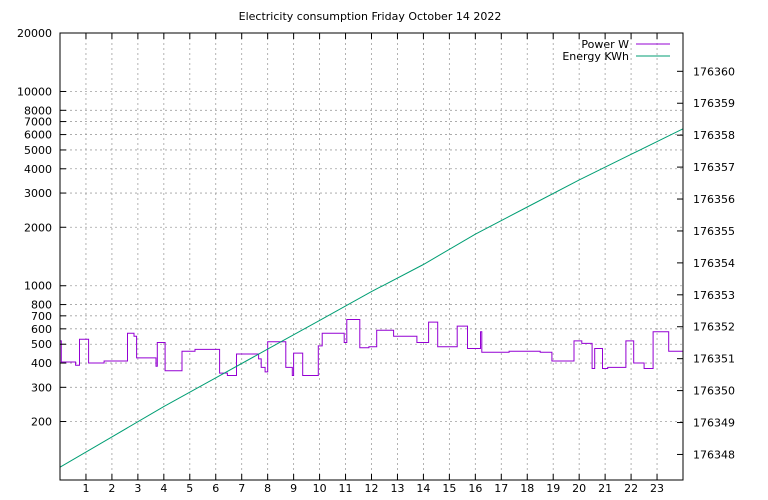  What do you see at coordinates (714, 167) in the screenshot?
I see `y2-tick-label: 176357` at bounding box center [714, 167].